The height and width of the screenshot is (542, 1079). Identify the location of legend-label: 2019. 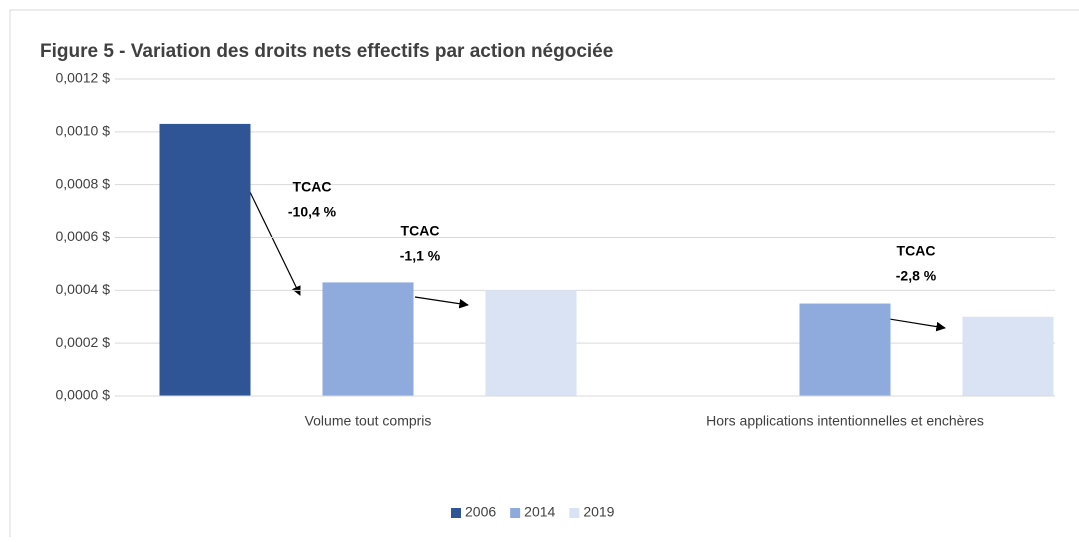
(598, 512).